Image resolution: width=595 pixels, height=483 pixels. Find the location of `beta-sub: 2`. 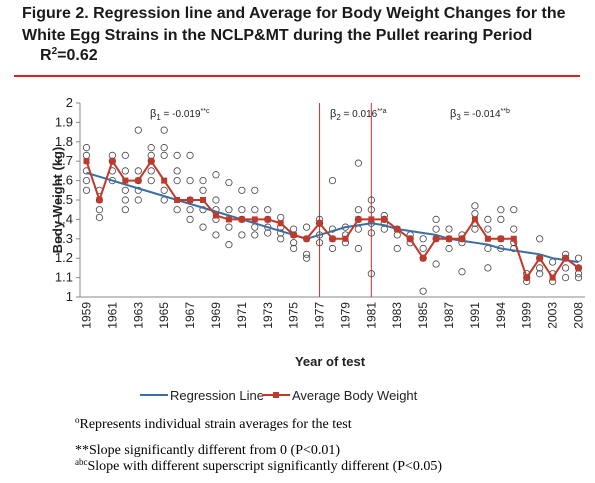

beta-sub: 2 is located at coordinates (338, 117).